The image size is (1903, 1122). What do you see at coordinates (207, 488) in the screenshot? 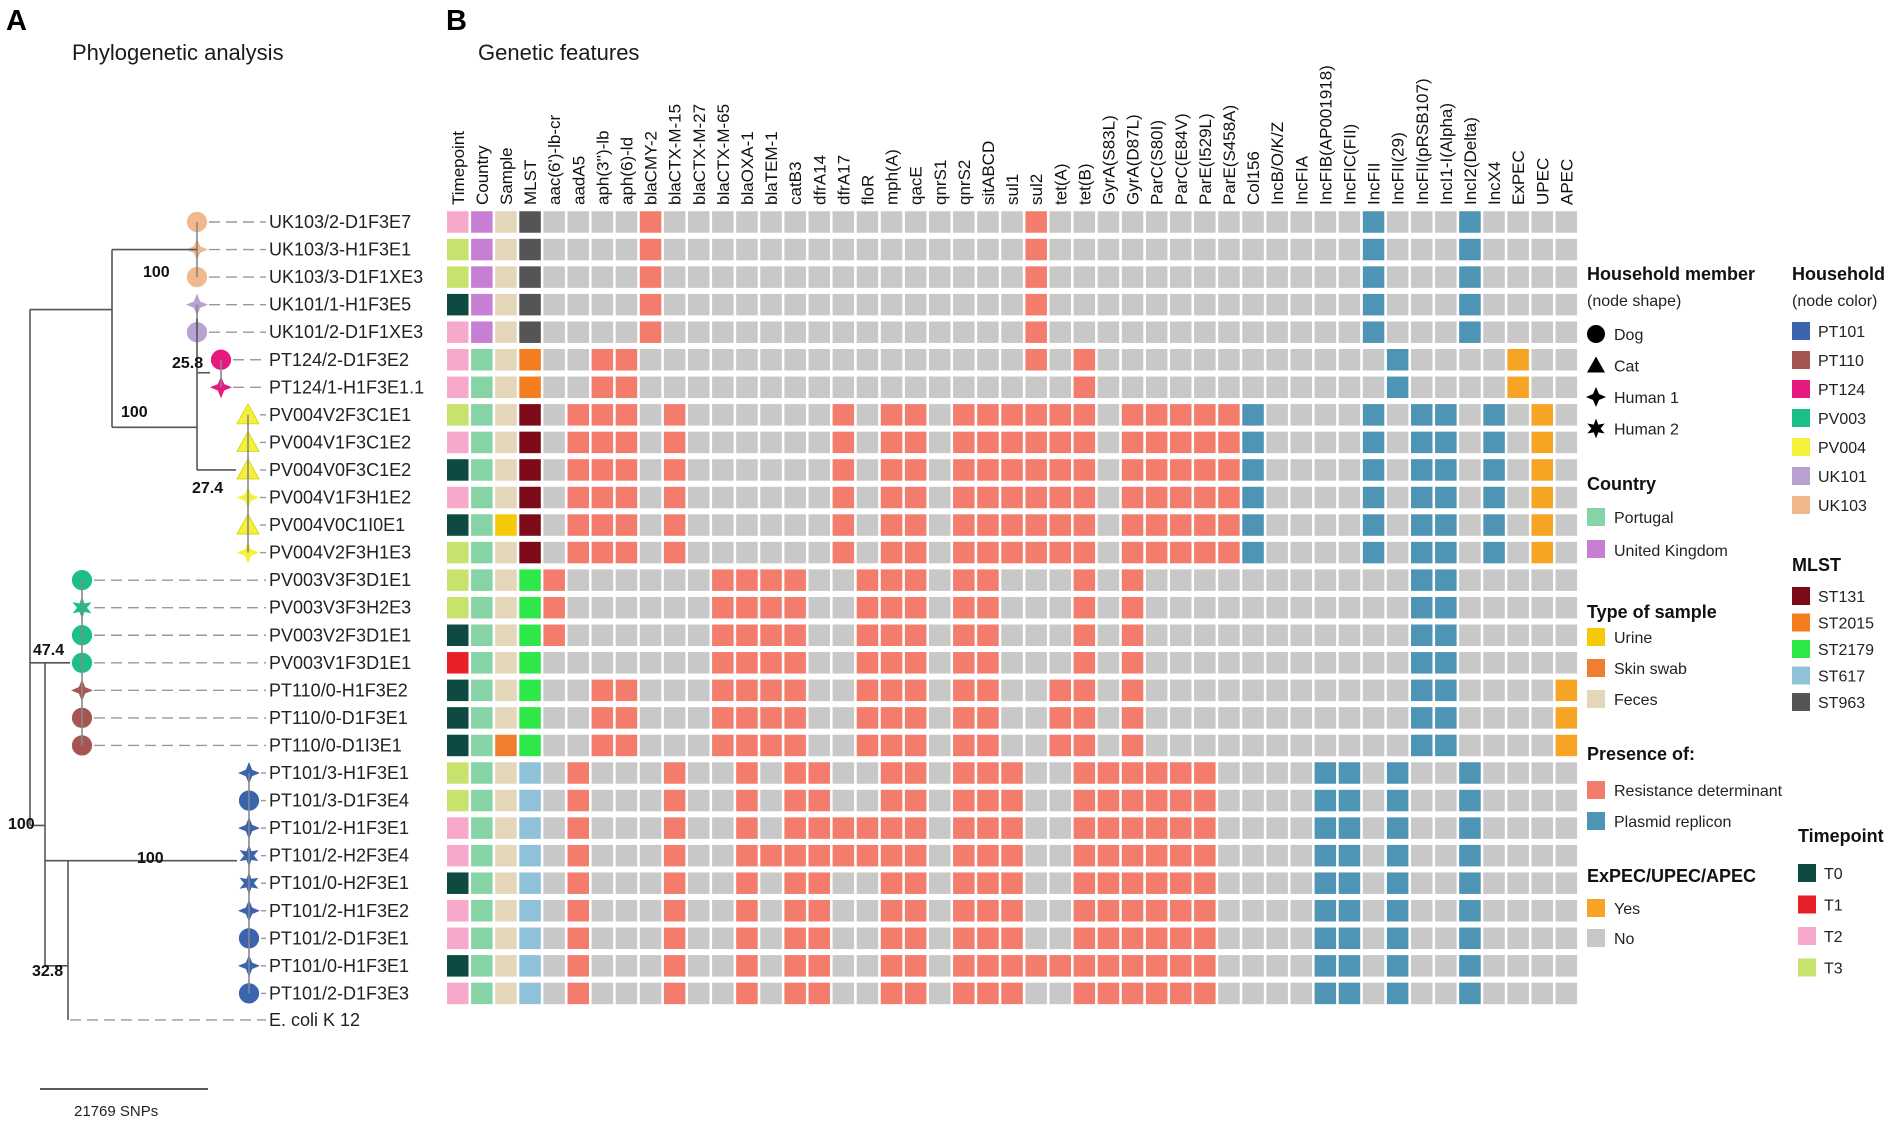
I see `bootstrap-value: 27.4` at bounding box center [207, 488].